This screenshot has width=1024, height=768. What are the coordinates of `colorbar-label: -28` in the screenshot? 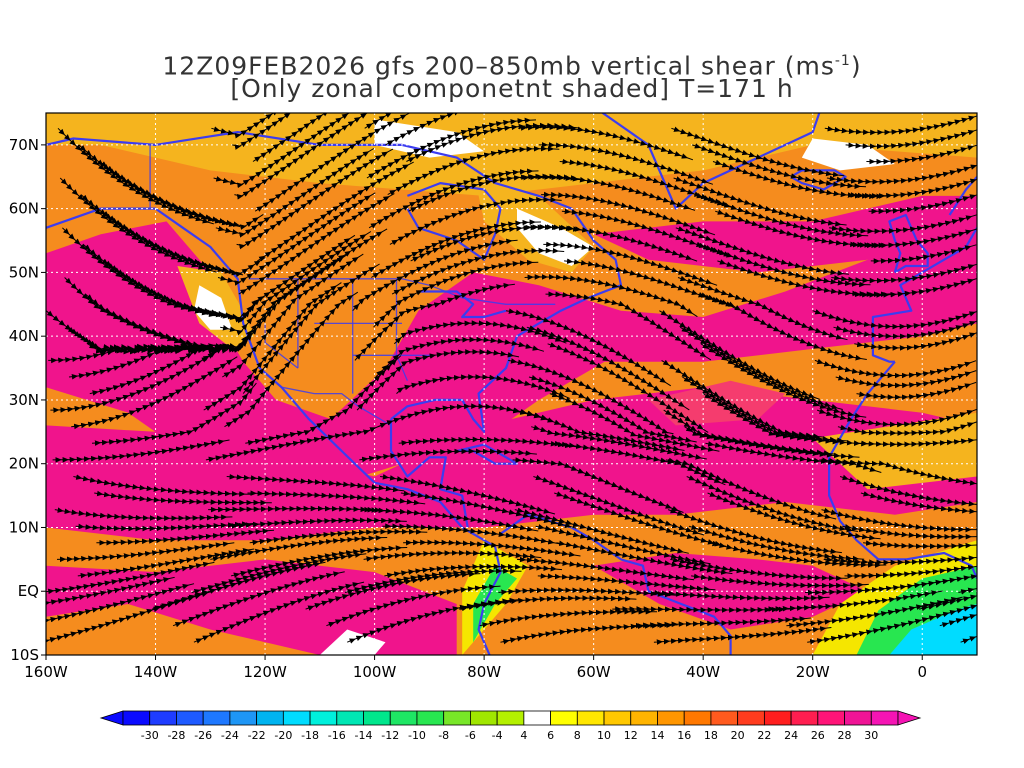 It's located at (176, 735).